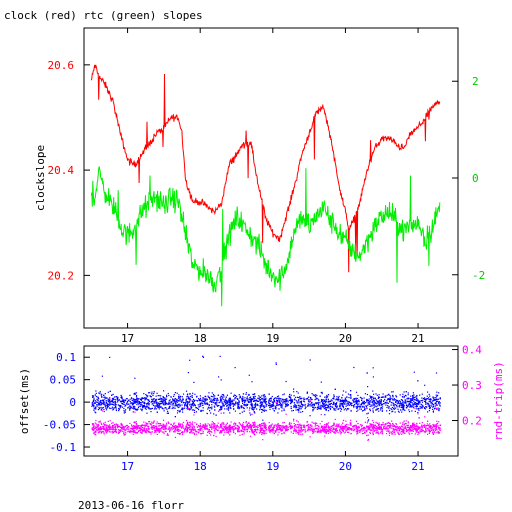 The height and width of the screenshot is (512, 512). What do you see at coordinates (131, 505) in the screenshot?
I see `footer-label: 2013-06-16 florr` at bounding box center [131, 505].